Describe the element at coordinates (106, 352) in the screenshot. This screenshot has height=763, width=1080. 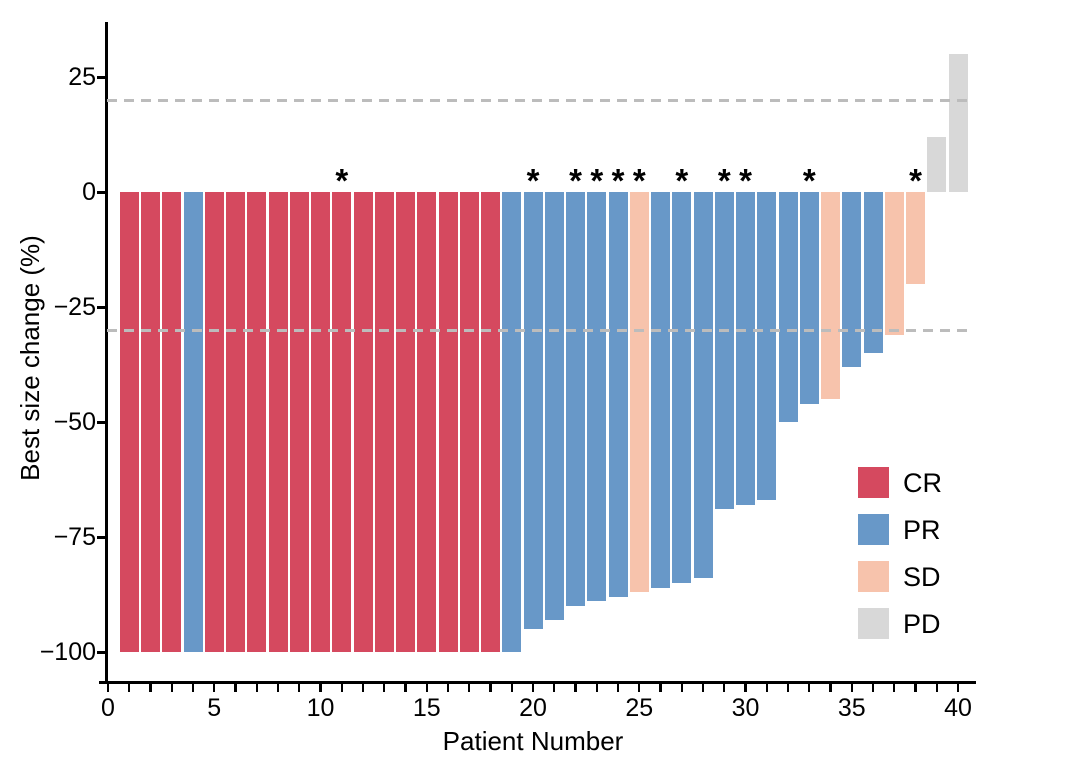
I see `y-axis-line` at that location.